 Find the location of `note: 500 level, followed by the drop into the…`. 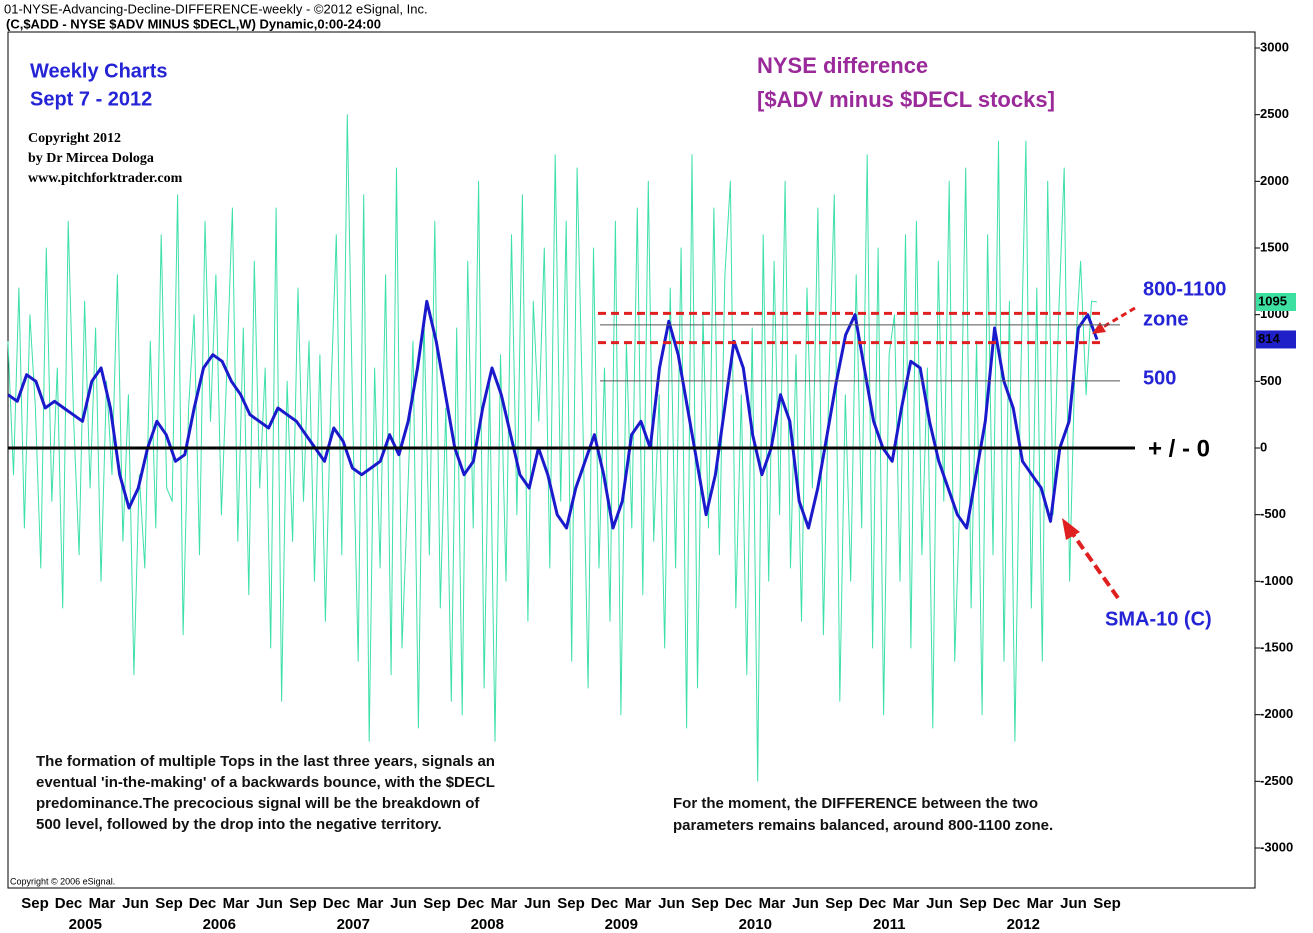

note: 500 level, followed by the drop into the… is located at coordinates (239, 824).